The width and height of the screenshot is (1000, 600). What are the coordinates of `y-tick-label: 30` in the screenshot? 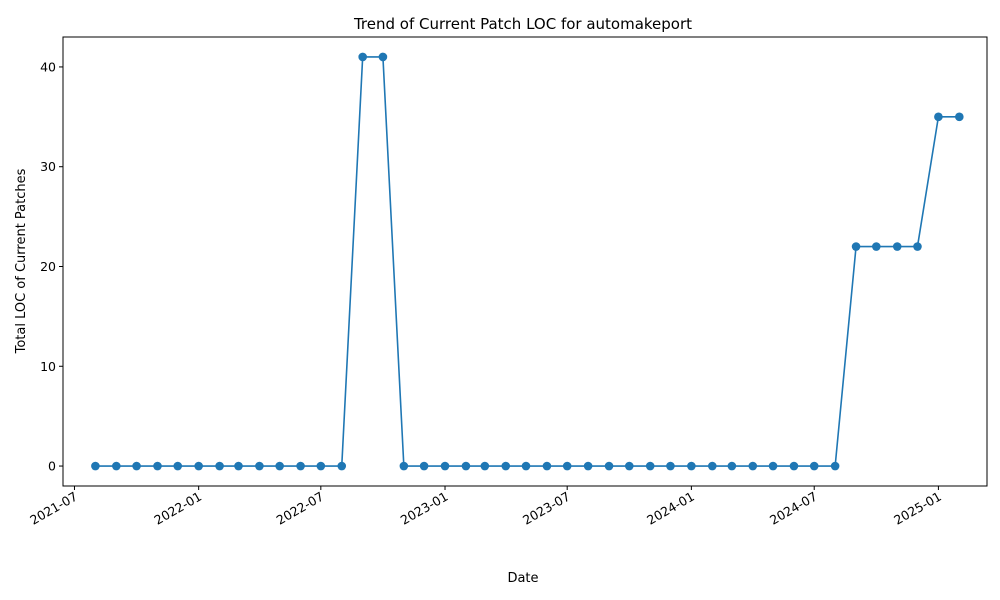 It's located at (48, 166).